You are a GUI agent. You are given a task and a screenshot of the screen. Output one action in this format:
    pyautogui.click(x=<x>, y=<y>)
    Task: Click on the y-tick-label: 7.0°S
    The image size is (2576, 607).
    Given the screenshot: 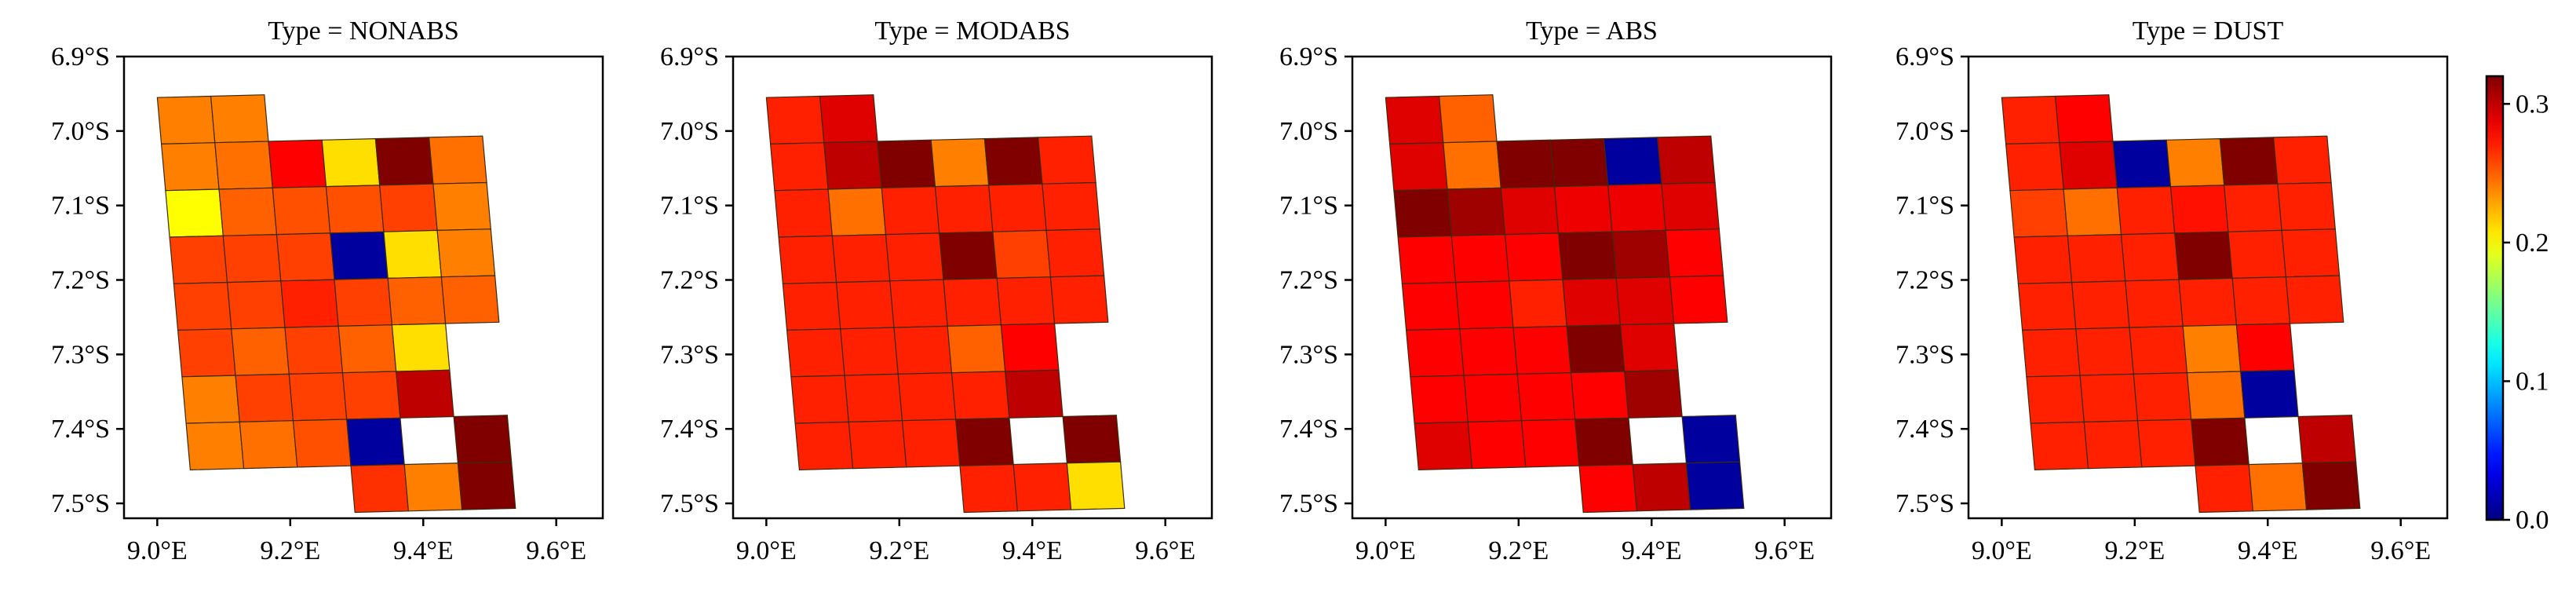 What is the action you would take?
    pyautogui.click(x=80, y=131)
    